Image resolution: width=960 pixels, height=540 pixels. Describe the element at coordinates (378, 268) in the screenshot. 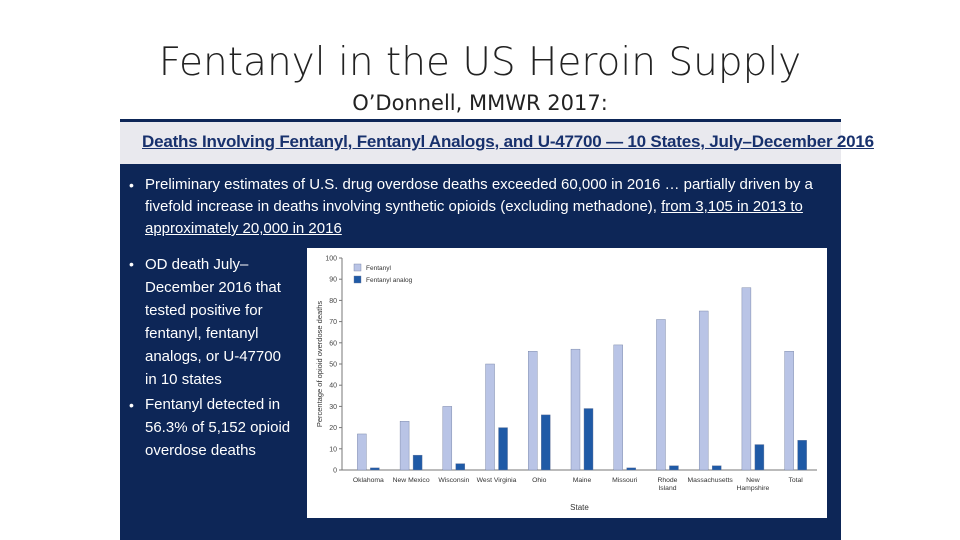

I see `legend-label-fentanyl: Fentanyl` at that location.